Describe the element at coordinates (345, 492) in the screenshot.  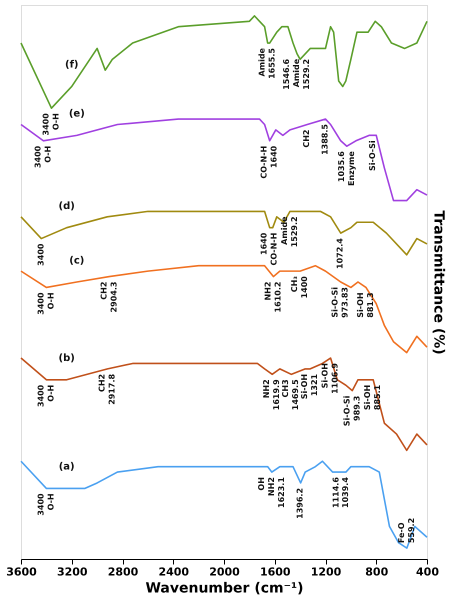
I see `annotation: 1039.4` at that location.